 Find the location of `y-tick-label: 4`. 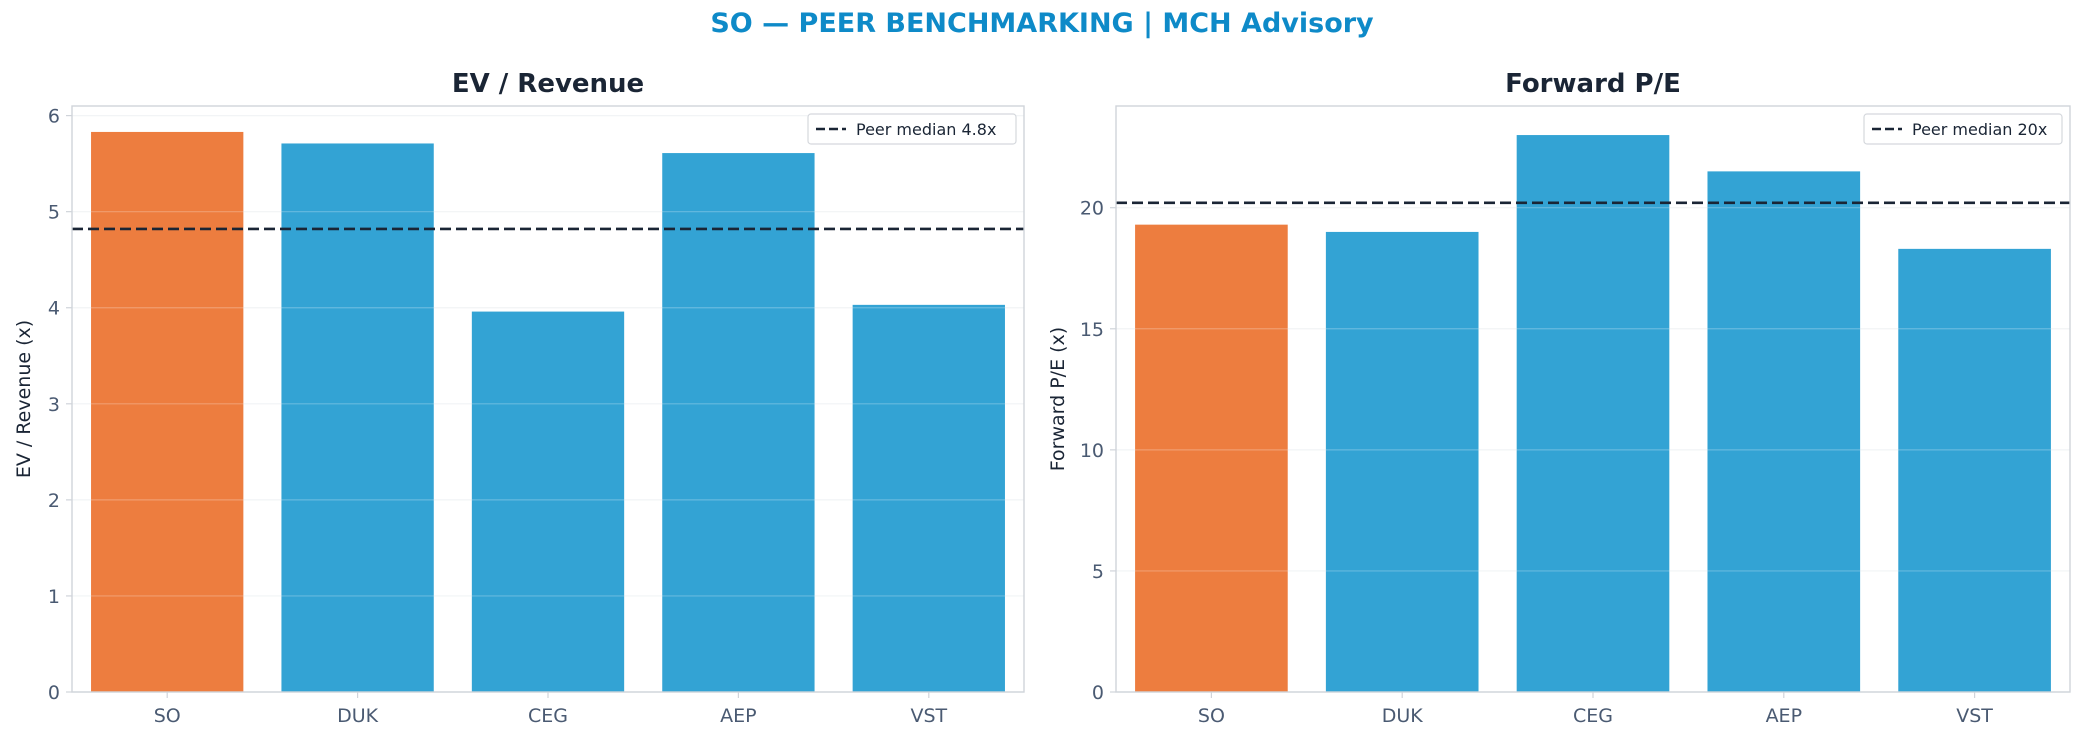

y-tick-label: 4 is located at coordinates (54, 309).